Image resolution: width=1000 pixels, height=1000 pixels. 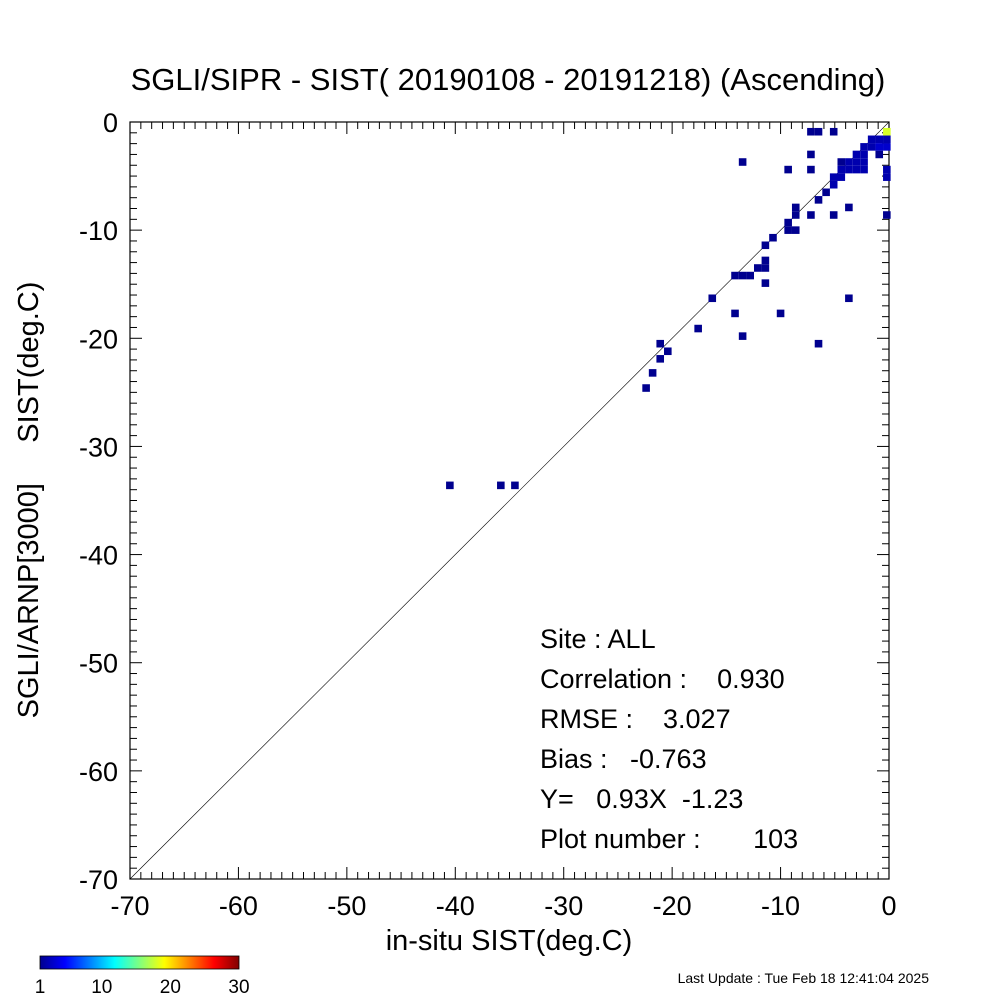 I want to click on colorbar: 1 10 20 30, so click(x=142, y=976).